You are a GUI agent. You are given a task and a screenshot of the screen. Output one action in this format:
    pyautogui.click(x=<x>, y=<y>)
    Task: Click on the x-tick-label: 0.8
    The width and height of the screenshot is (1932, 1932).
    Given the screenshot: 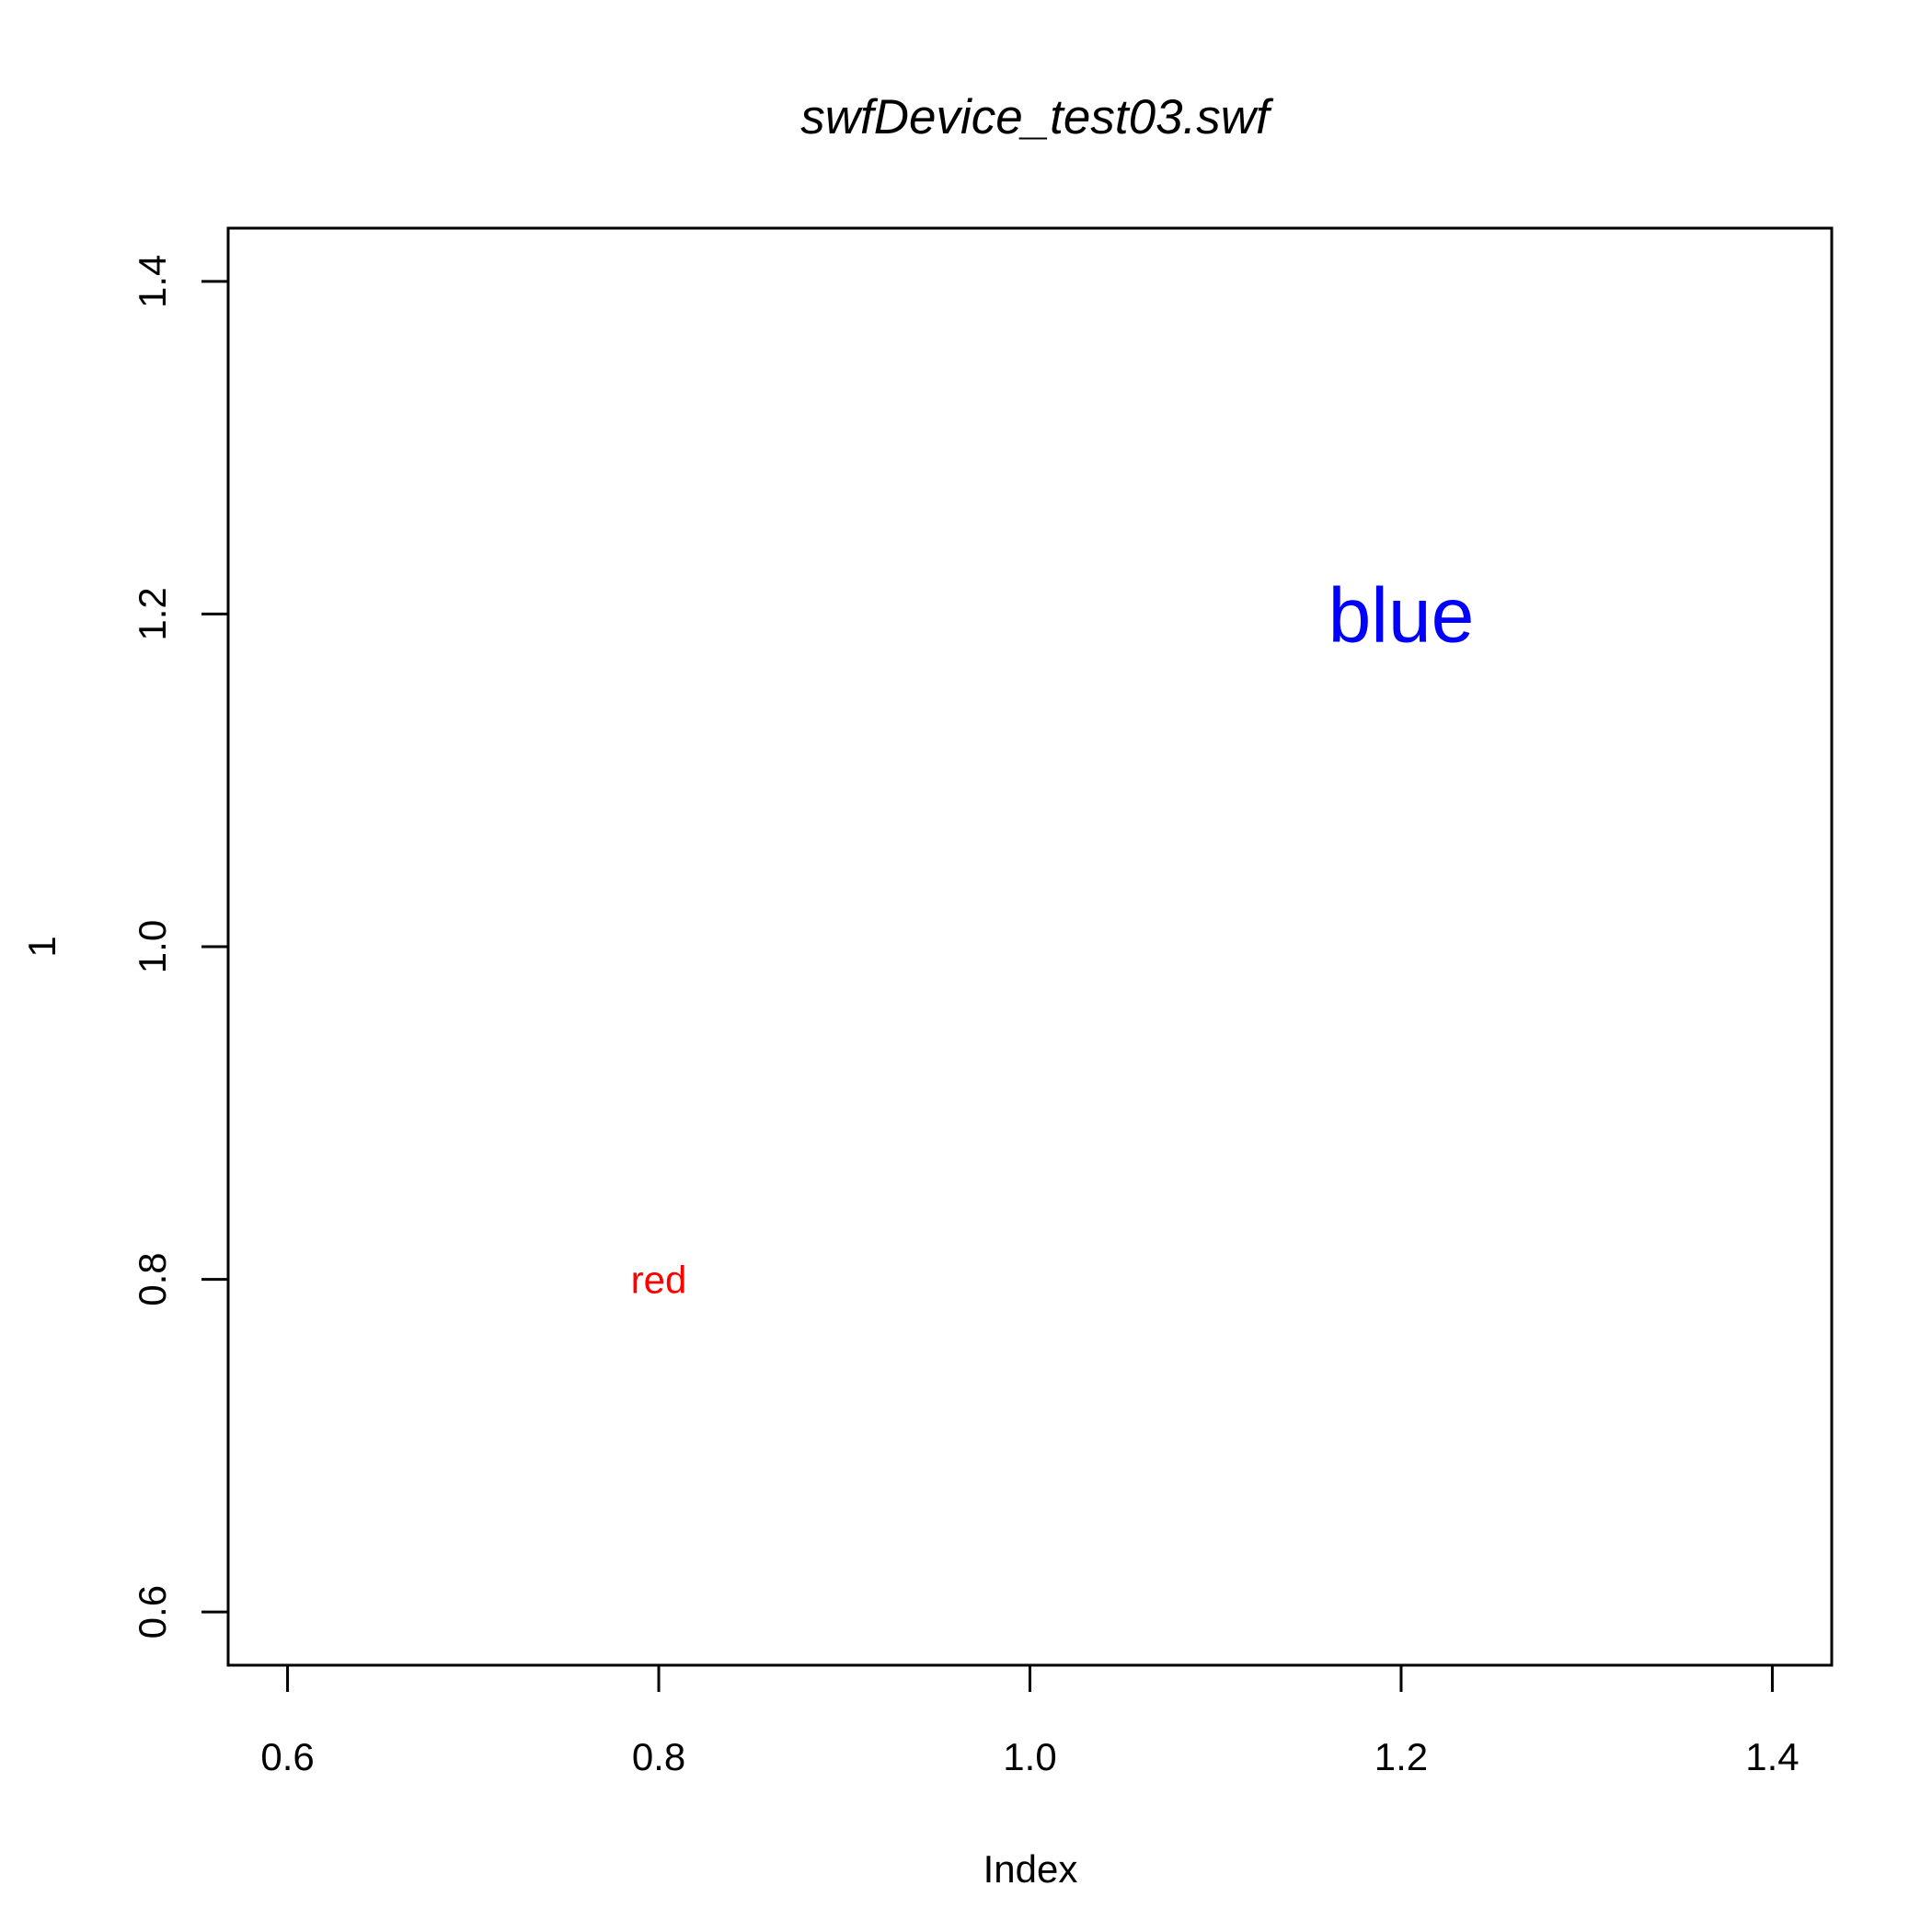 What is the action you would take?
    pyautogui.click(x=658, y=1756)
    